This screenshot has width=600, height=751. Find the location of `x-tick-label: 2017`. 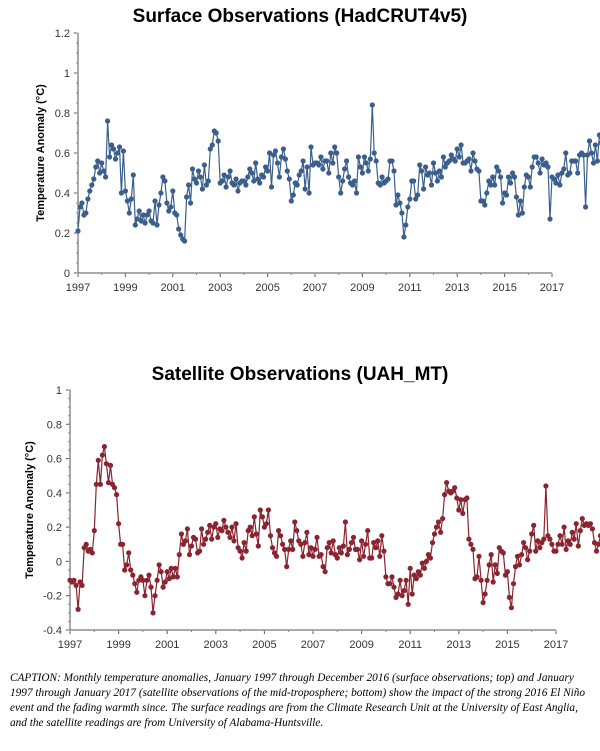

x-tick-label: 2017 is located at coordinates (556, 645).